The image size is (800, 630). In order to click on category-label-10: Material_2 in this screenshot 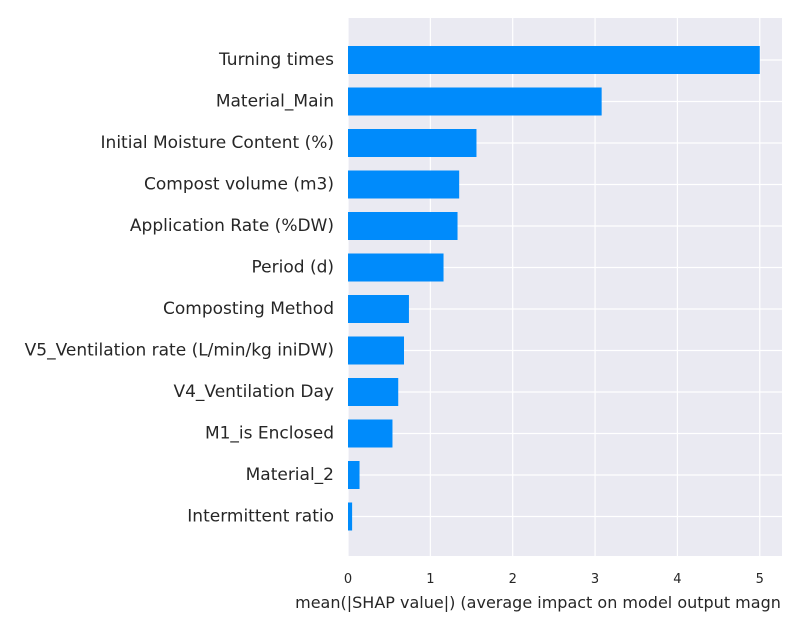, I will do `click(290, 475)`.